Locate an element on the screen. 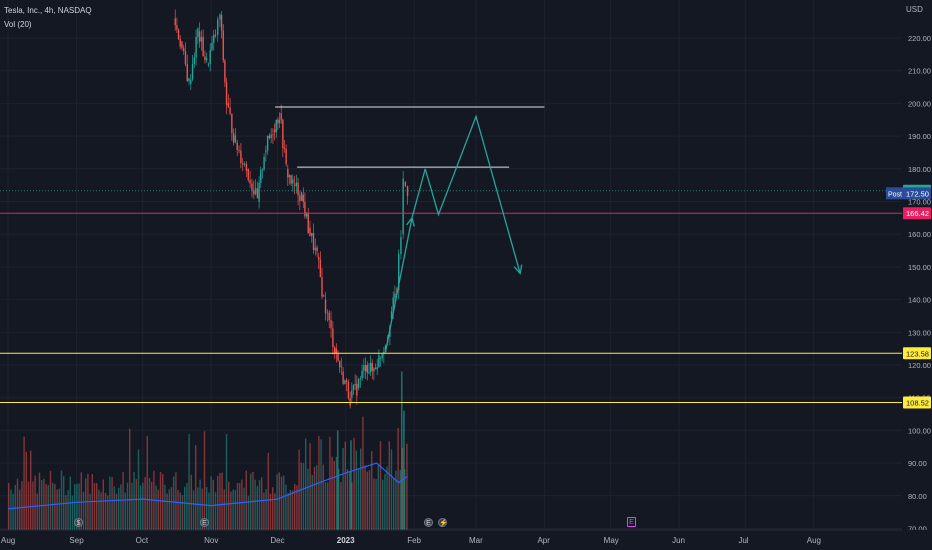 This screenshot has height=550, width=932. flash-event-icon: ⚡ is located at coordinates (443, 522).